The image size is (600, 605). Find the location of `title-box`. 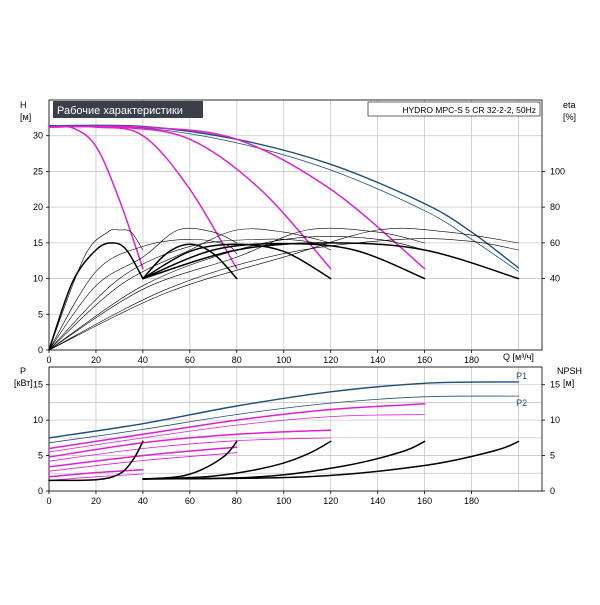

title-box is located at coordinates (128, 109).